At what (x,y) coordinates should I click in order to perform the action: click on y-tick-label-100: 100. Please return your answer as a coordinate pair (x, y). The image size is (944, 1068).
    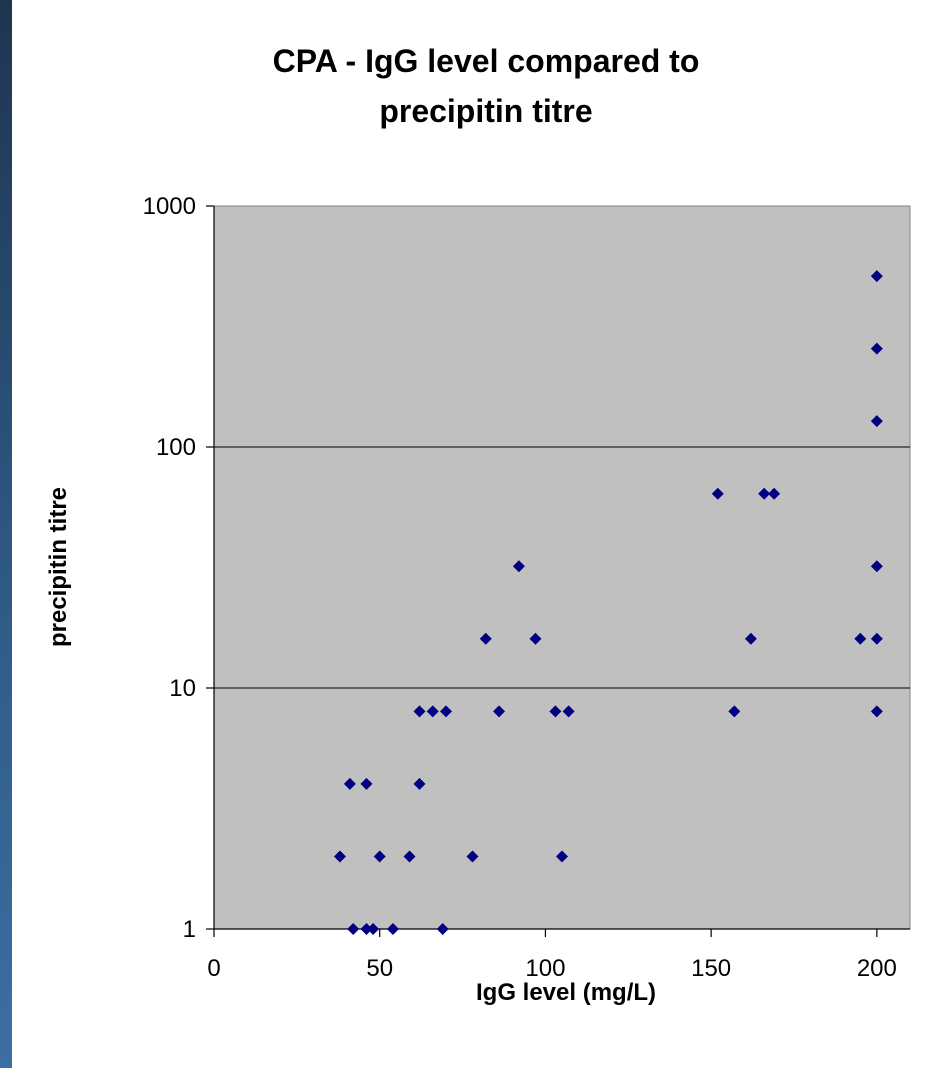
    Looking at the image, I should click on (176, 447).